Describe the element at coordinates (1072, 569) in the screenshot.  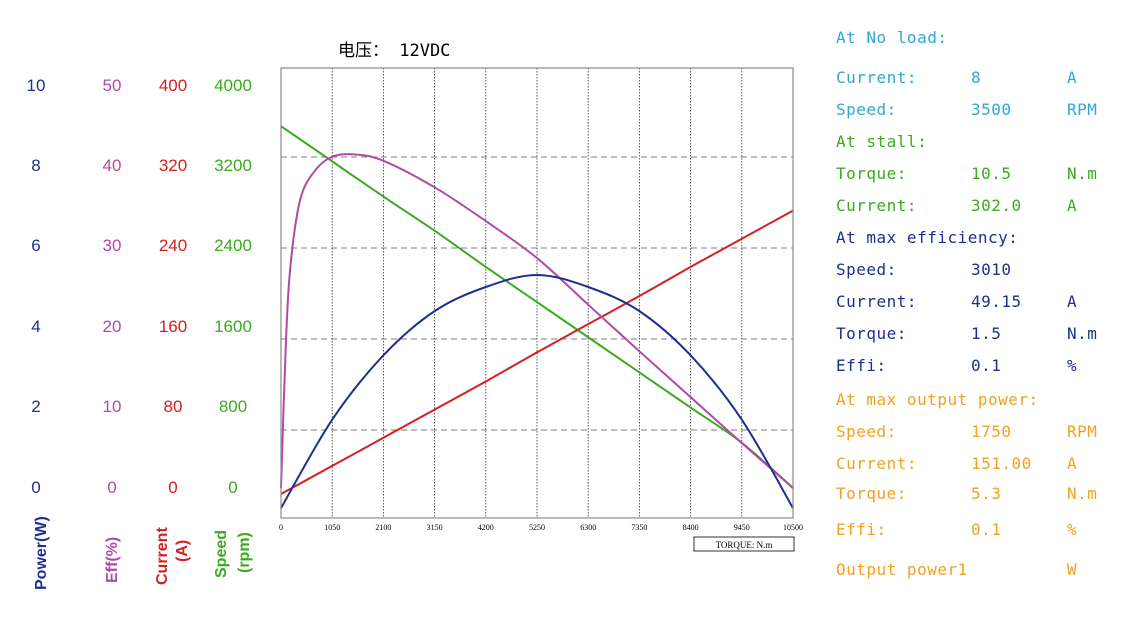
I see `spec-unit: W` at that location.